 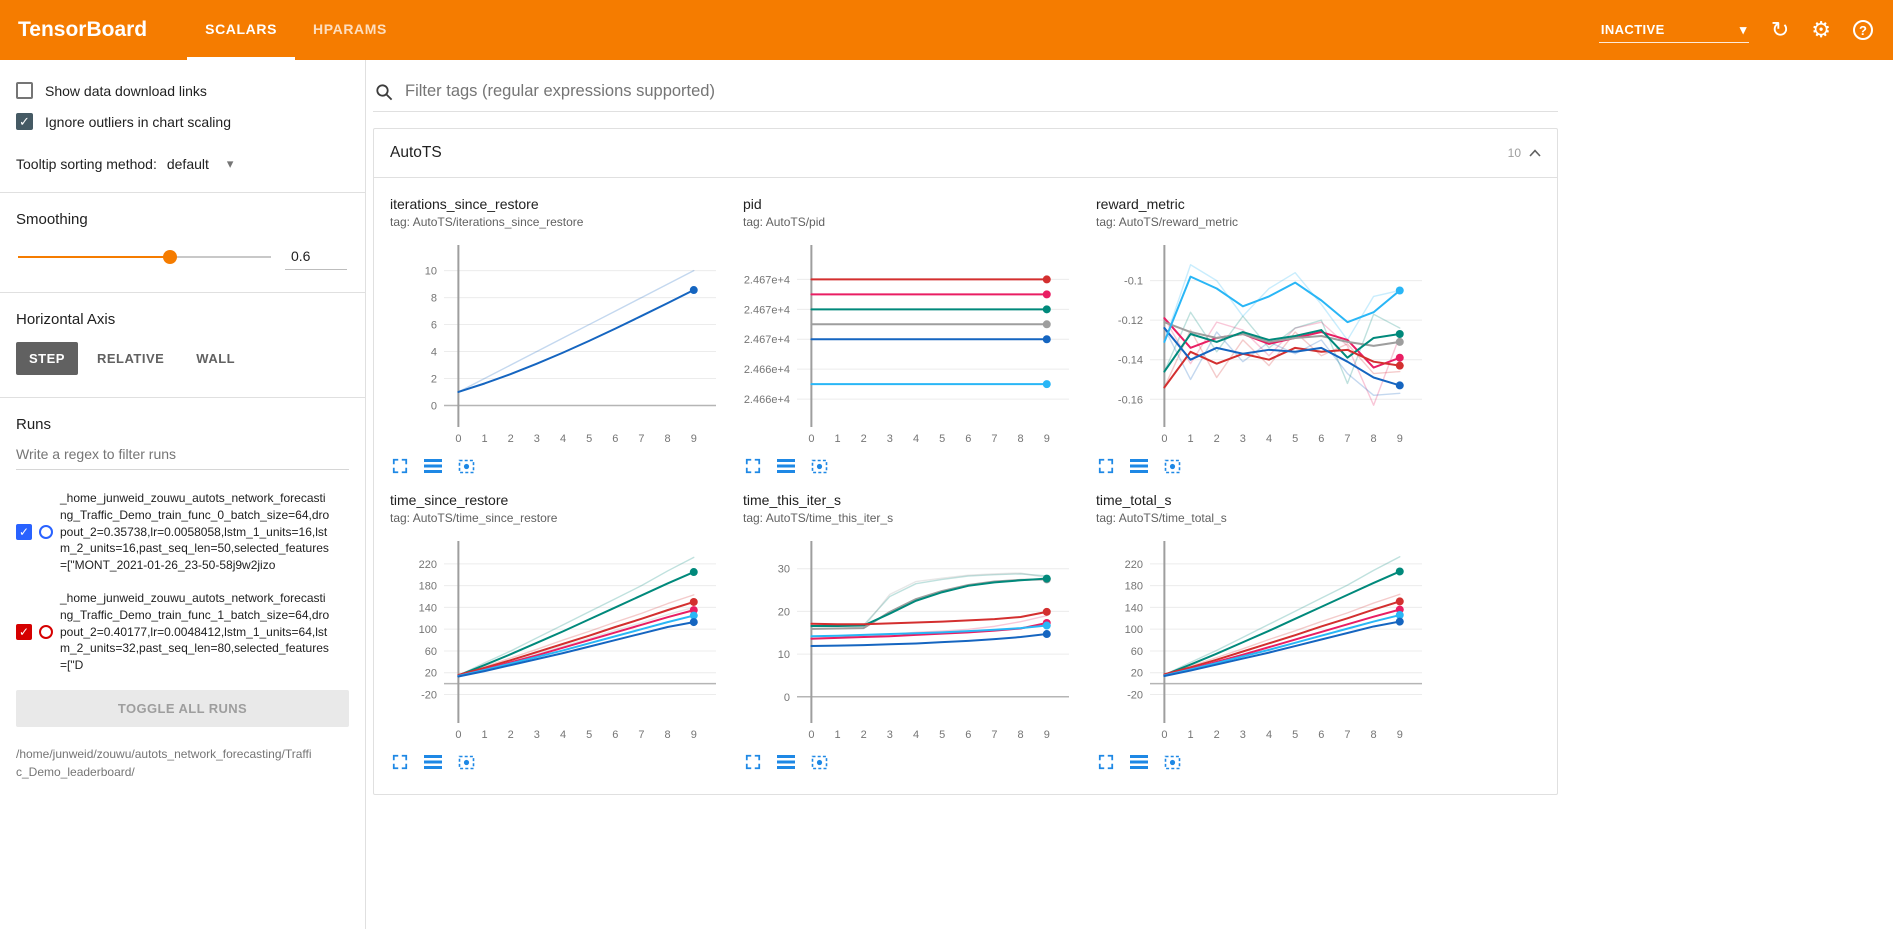 I want to click on chart-plot: -0.1 -0.12 -0.14 -0.16 0 1 2 3 4 5 6 7 8 9, so click(x=1268, y=345).